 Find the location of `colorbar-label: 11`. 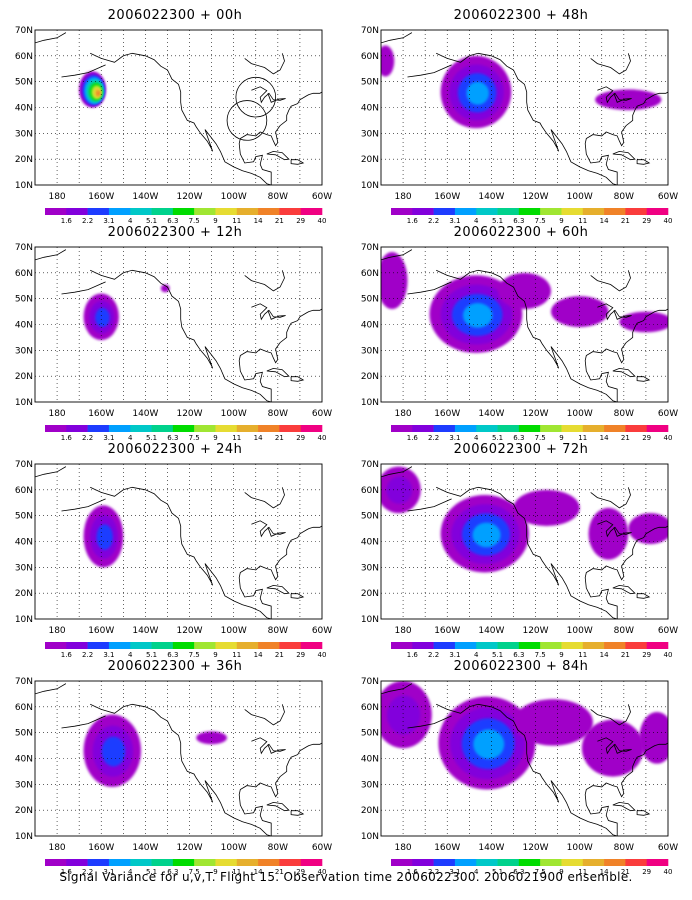

colorbar-label: 11 is located at coordinates (236, 438).